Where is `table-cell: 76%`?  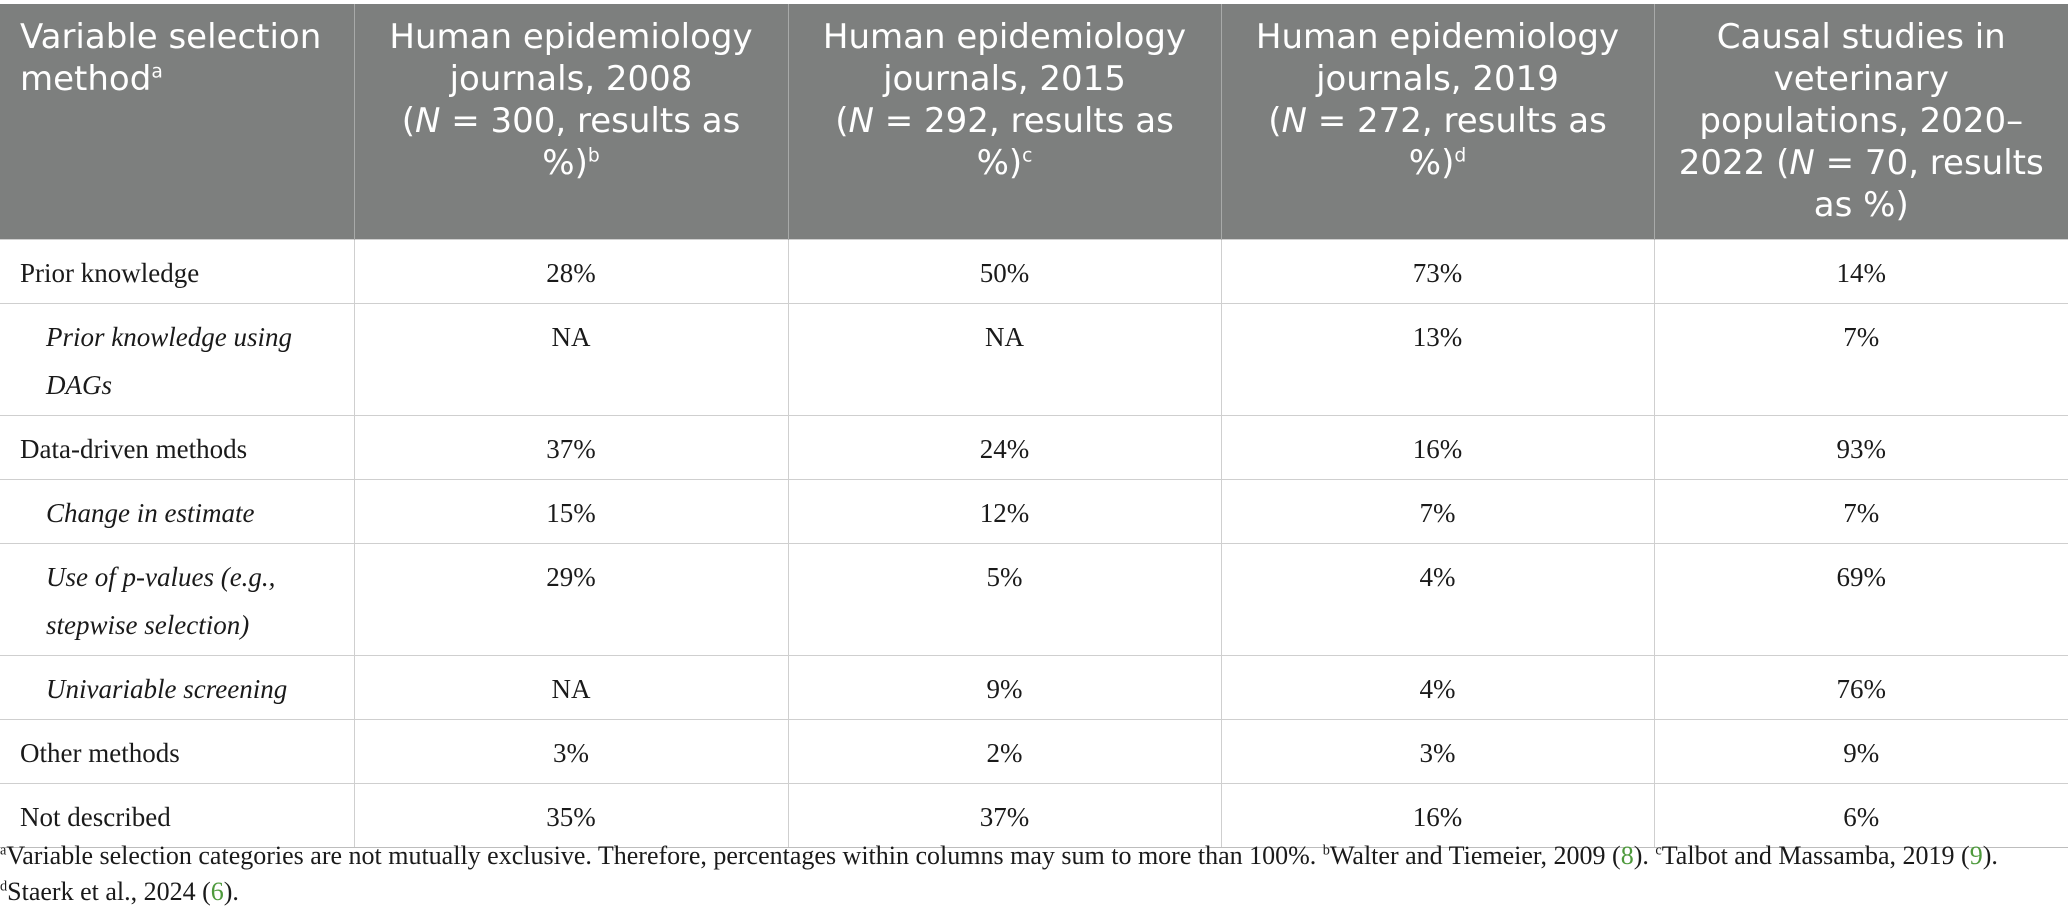
table-cell: 76% is located at coordinates (1860, 687).